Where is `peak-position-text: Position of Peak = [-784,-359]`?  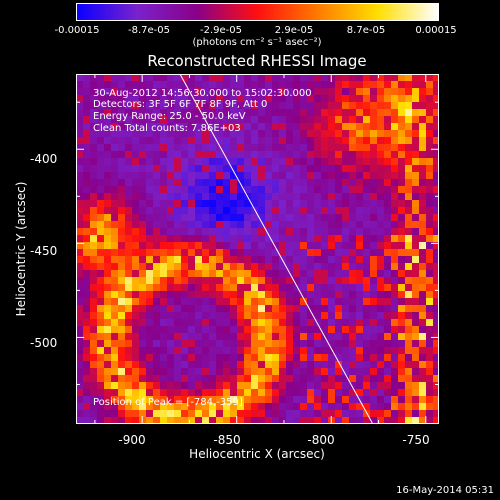
peak-position-text: Position of Peak = [-784,-359] is located at coordinates (168, 402).